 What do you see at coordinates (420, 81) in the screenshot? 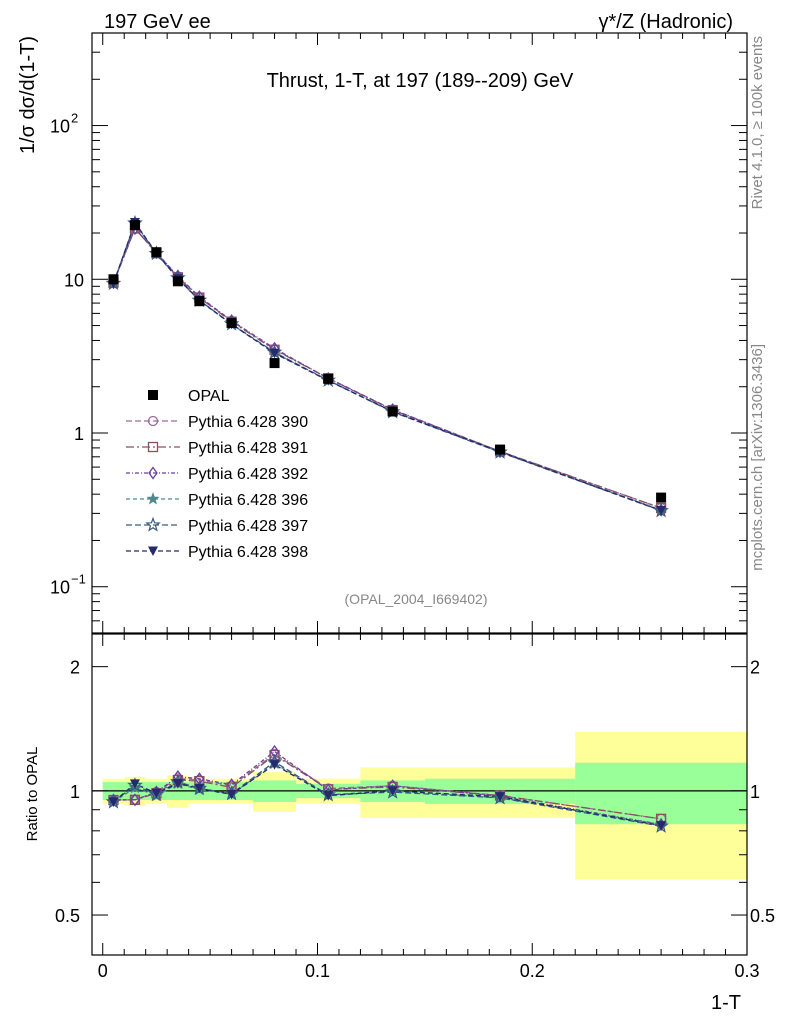
I see `plot-title: Thrust, 1-T, at 197 (189--209) GeV` at bounding box center [420, 81].